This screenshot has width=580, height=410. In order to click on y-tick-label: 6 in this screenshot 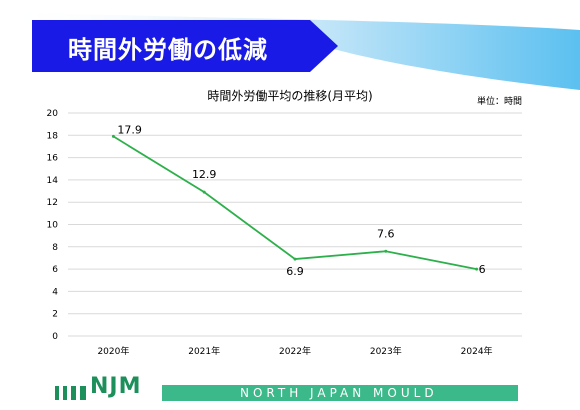, I will do `click(55, 270)`.